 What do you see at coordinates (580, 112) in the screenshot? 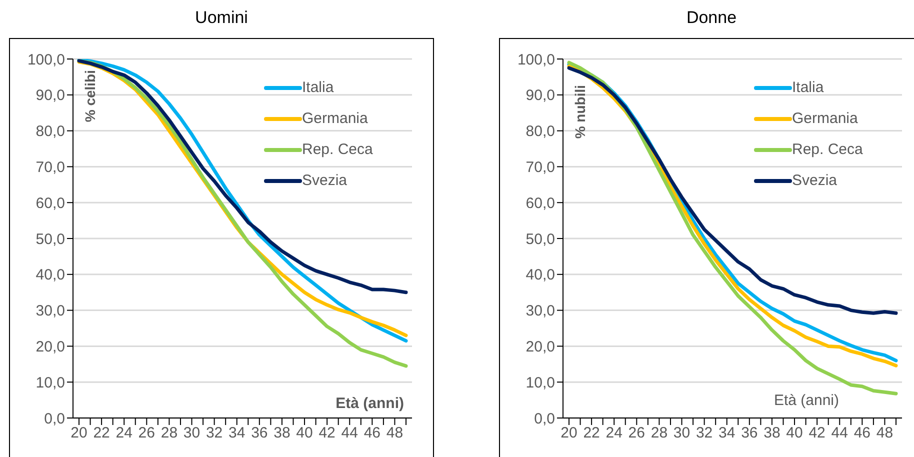
I see `y-axis-title: % nubili` at bounding box center [580, 112].